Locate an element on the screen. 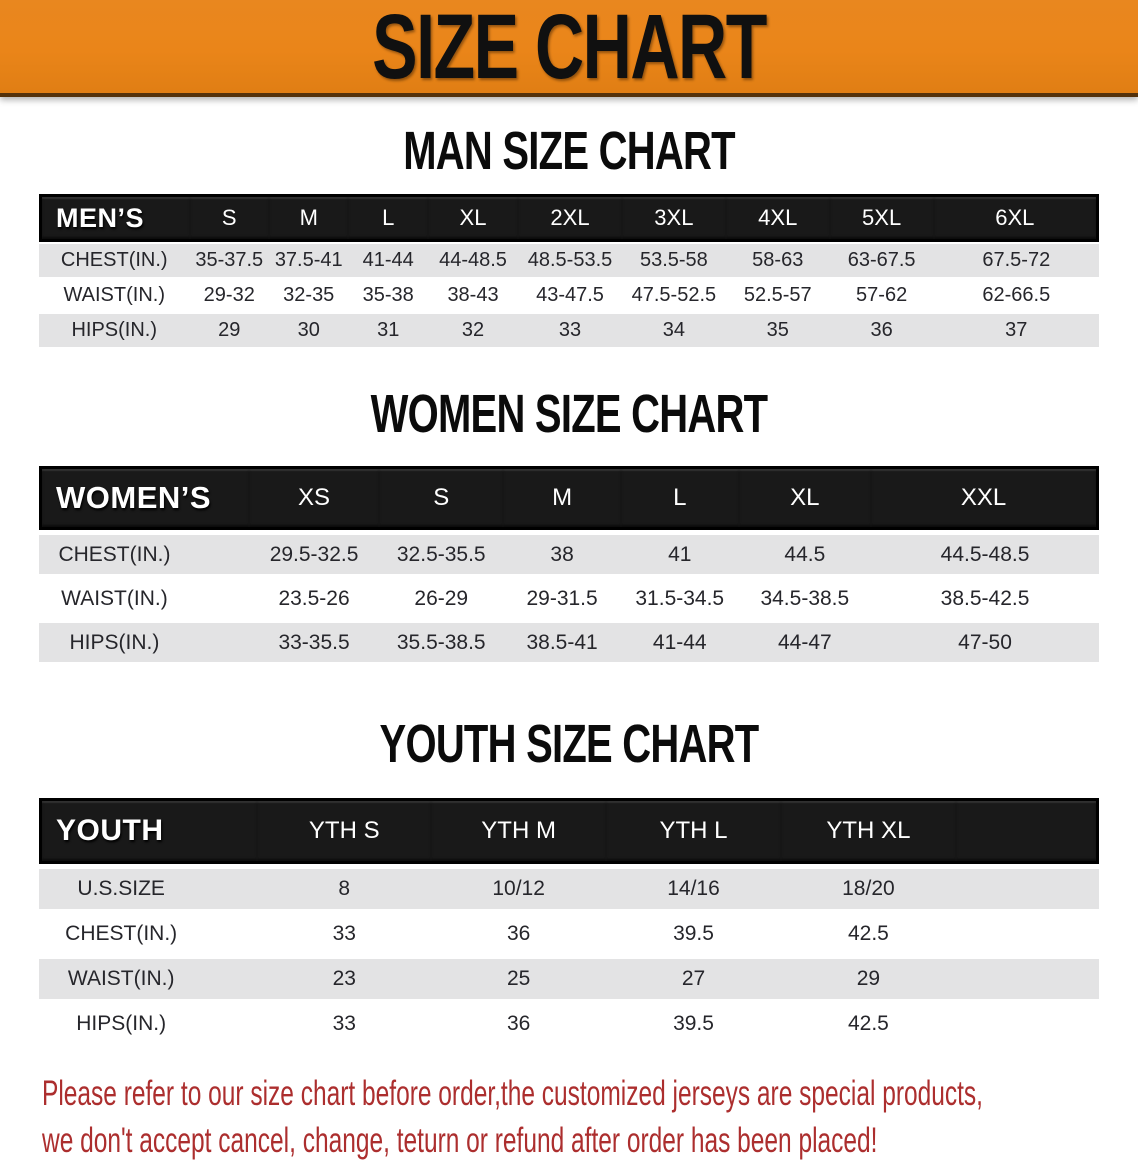 The image size is (1138, 1164). youth-section-heading-text: YOUTH SIZE CHART is located at coordinates (569, 744).